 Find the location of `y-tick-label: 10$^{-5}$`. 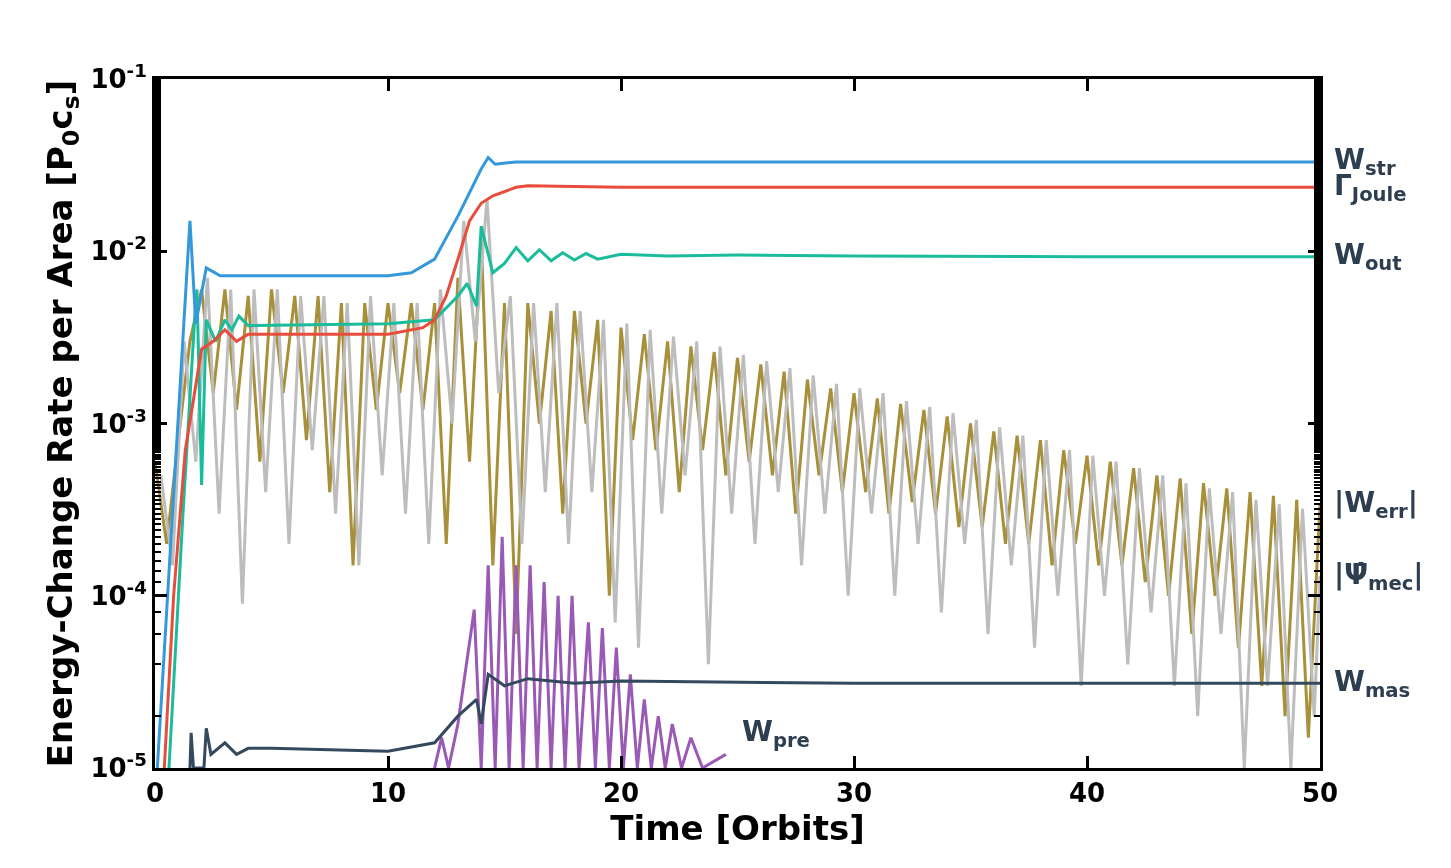

y-tick-label: 10$^{-5}$ is located at coordinates (118, 766).